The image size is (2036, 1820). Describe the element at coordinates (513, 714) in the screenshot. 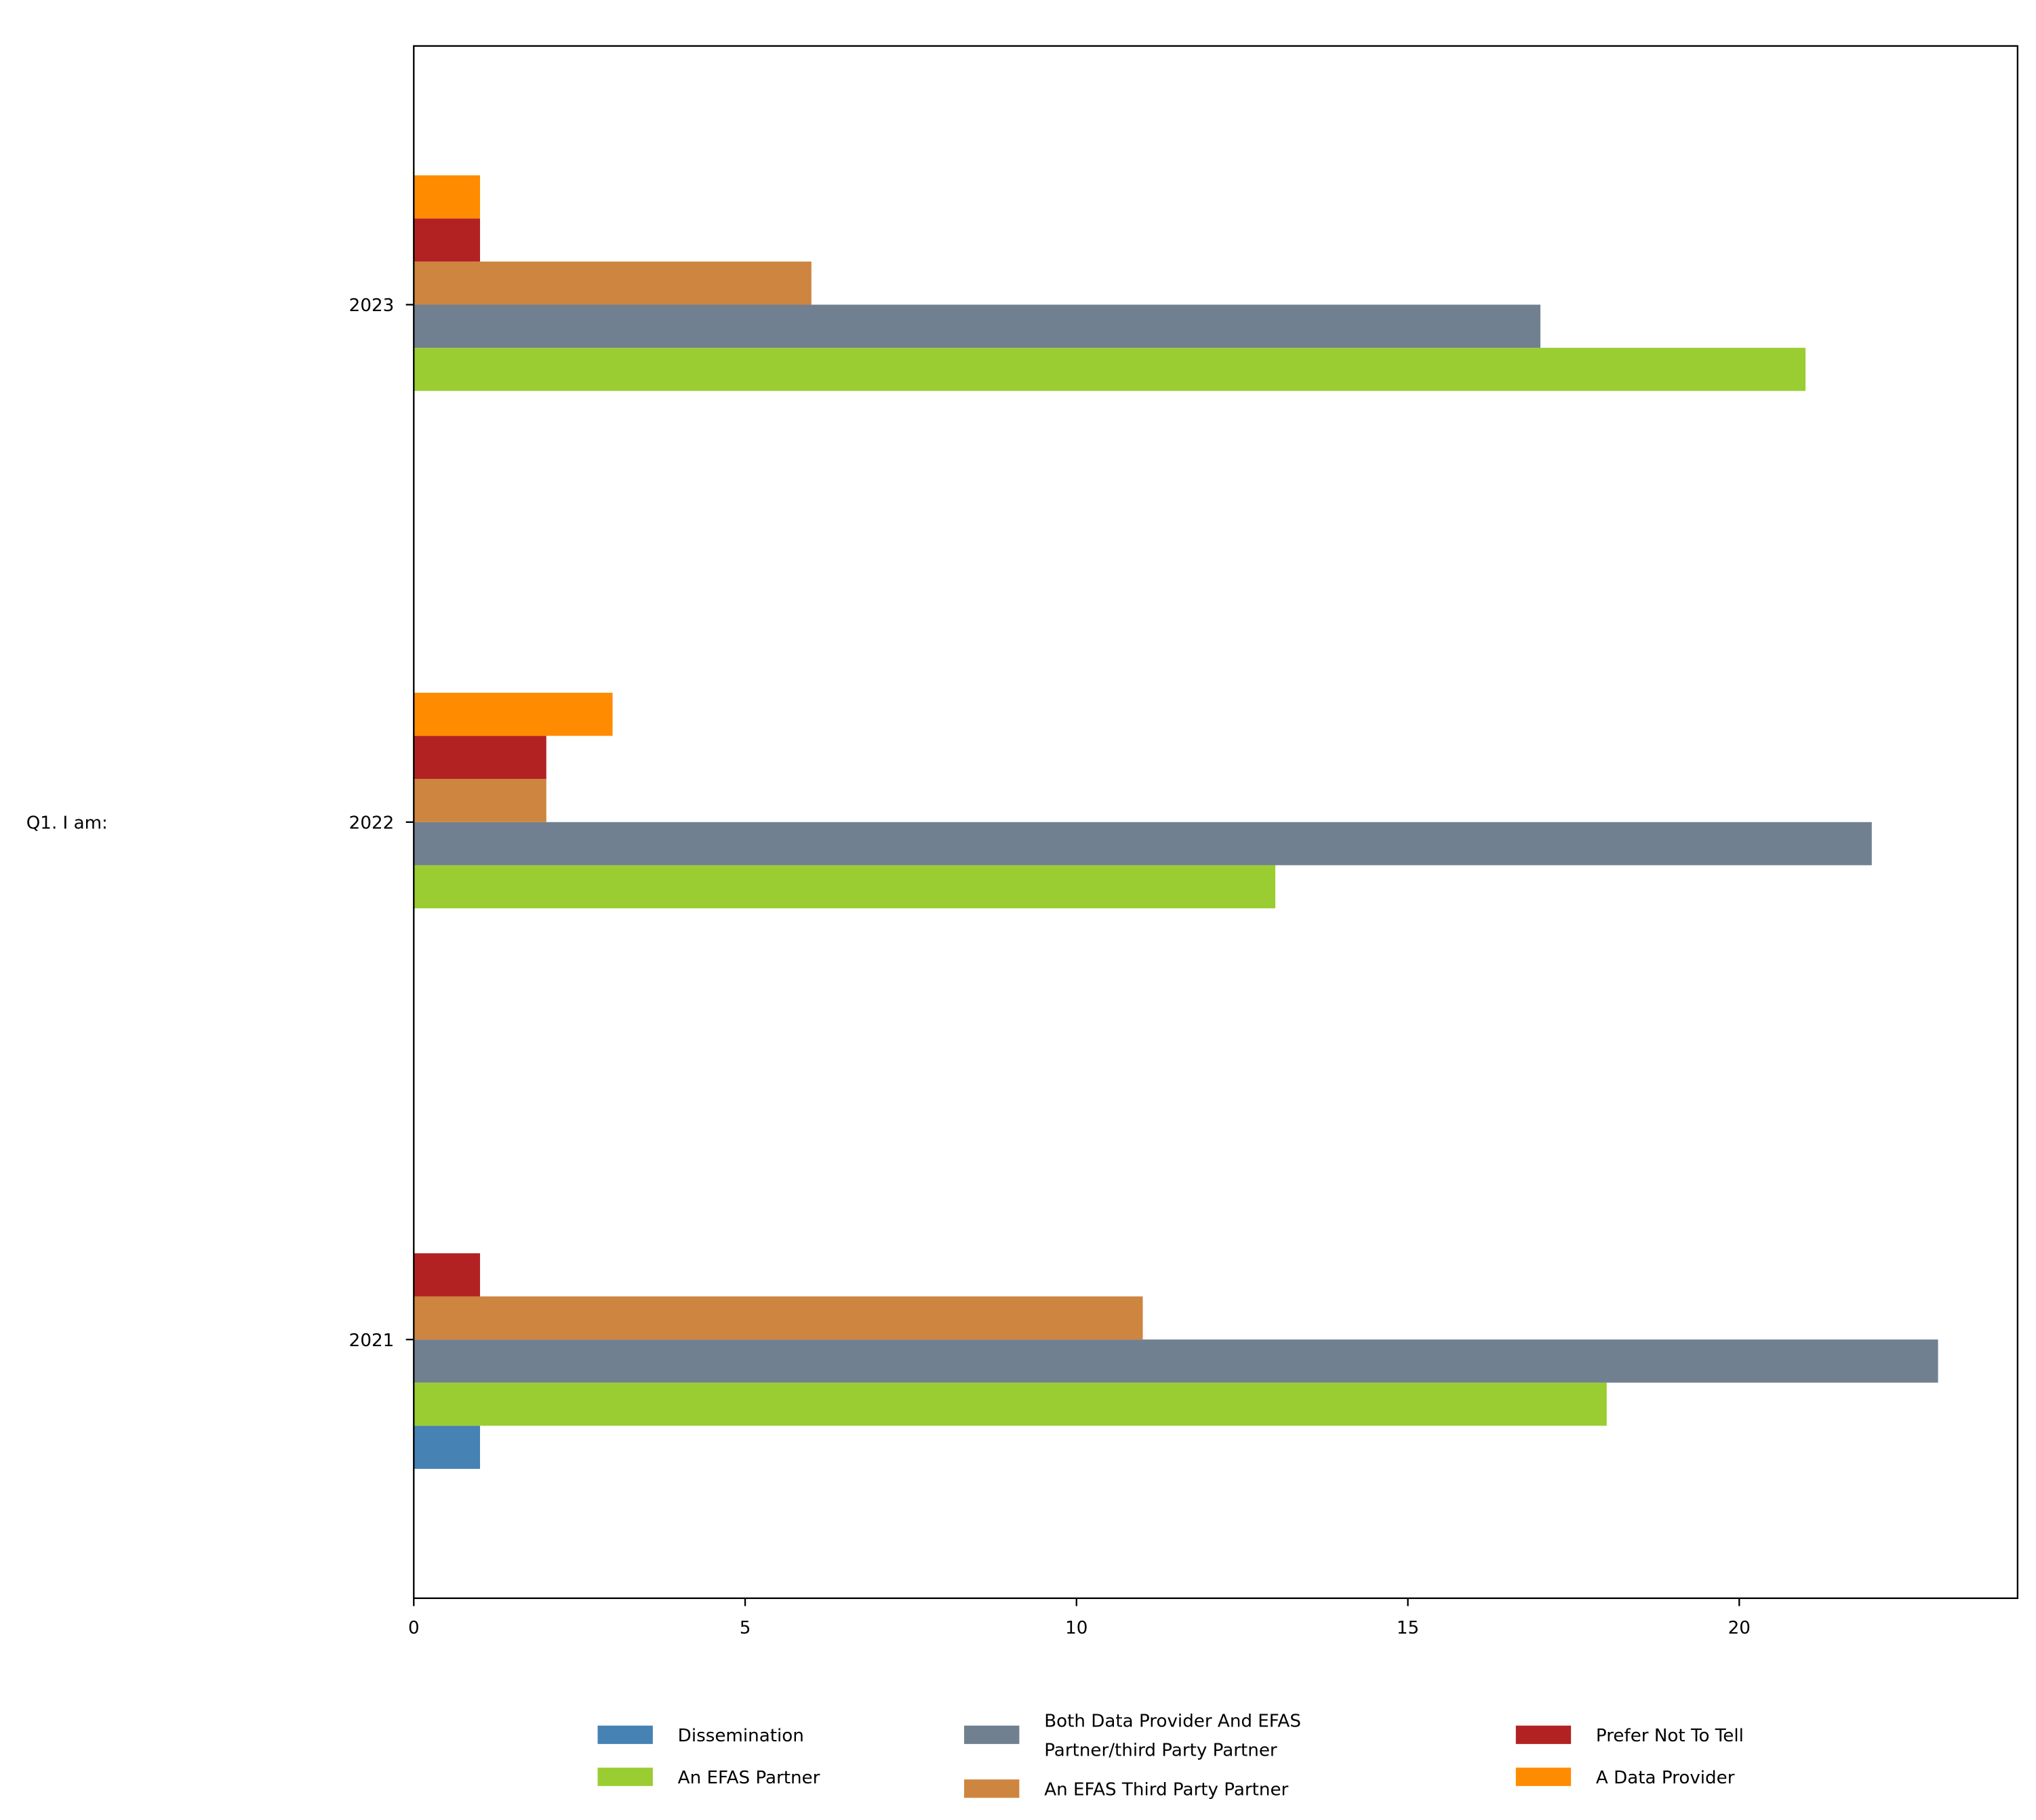

I see `bar-a-data-provider-2022` at that location.